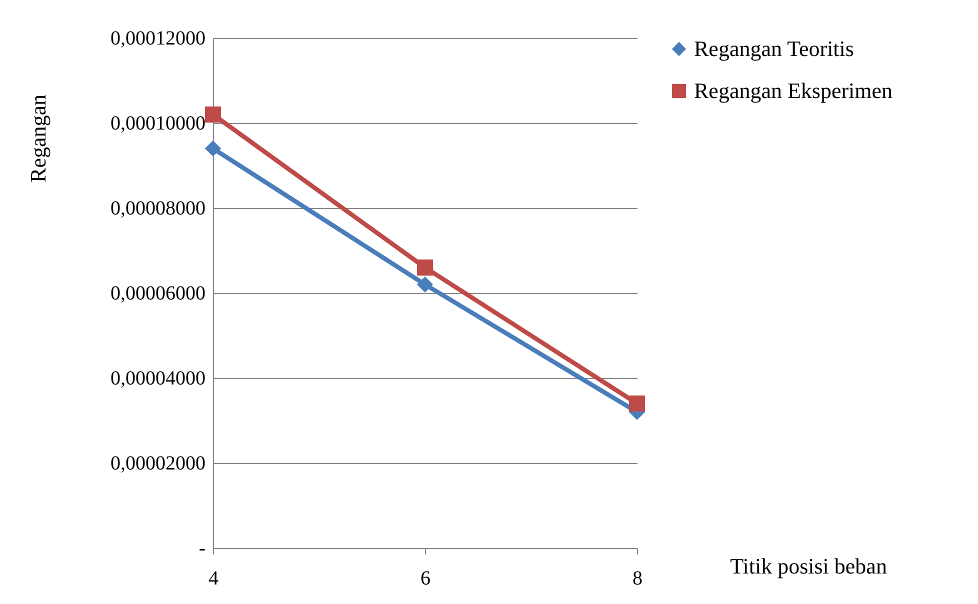  What do you see at coordinates (158, 293) in the screenshot?
I see `y-tick-label: 0,00006000` at bounding box center [158, 293].